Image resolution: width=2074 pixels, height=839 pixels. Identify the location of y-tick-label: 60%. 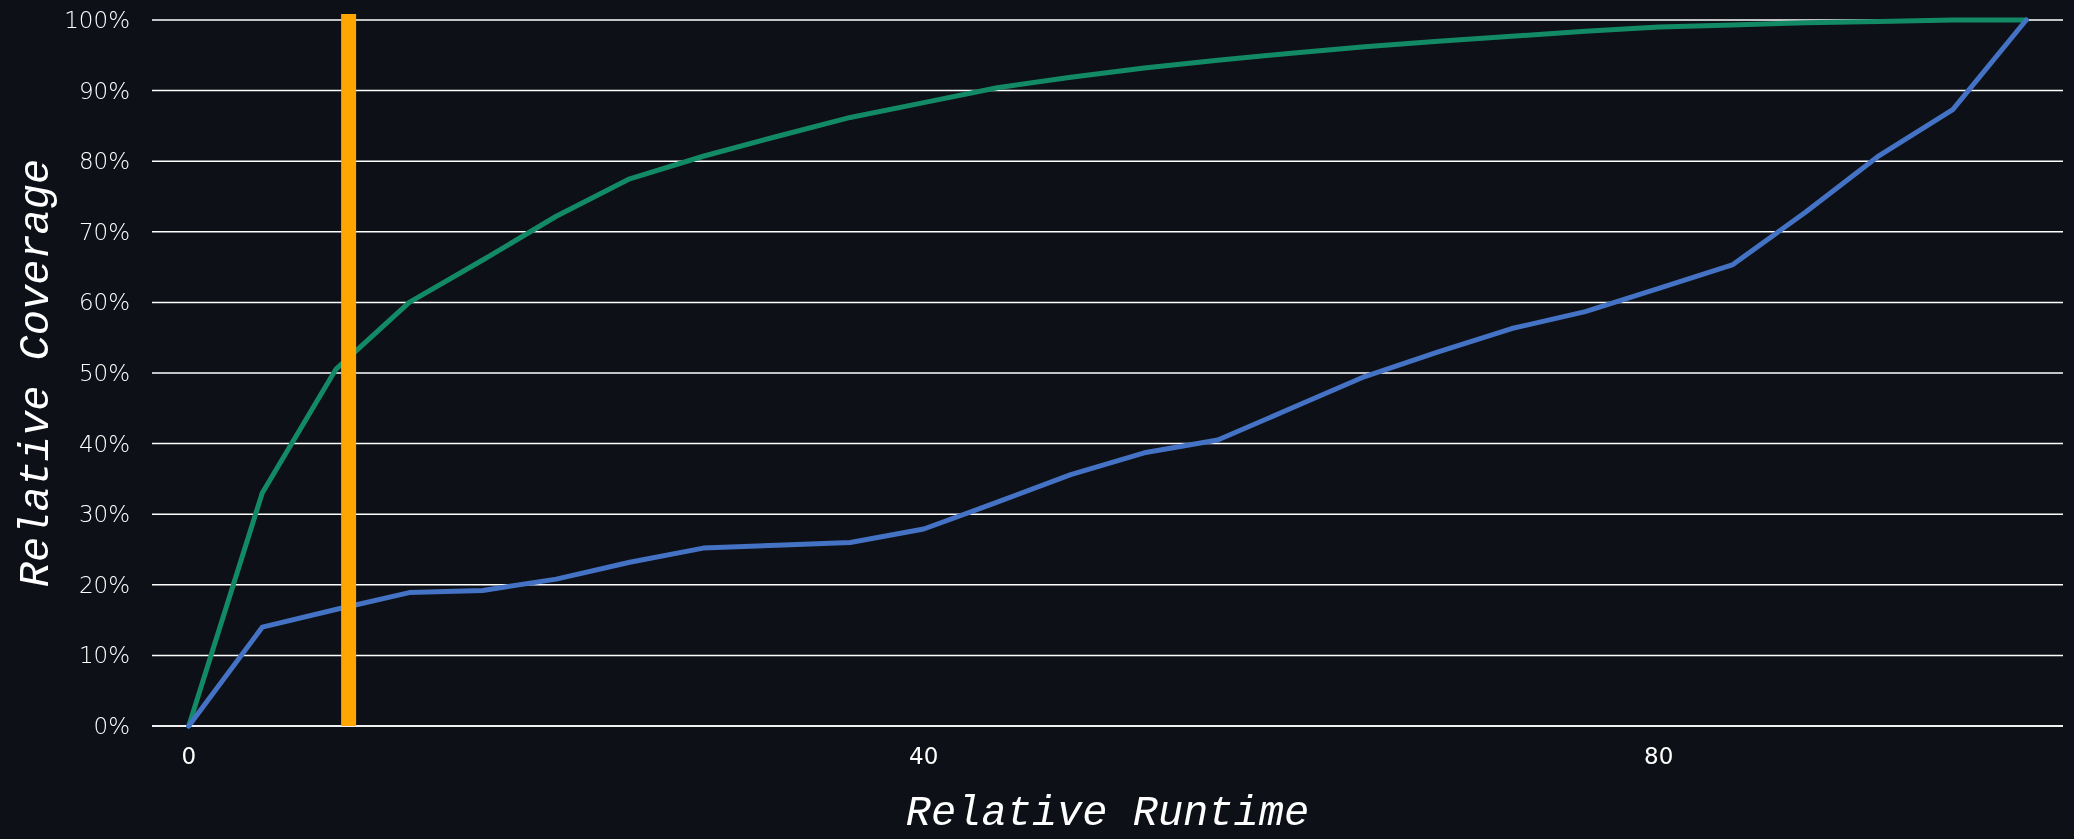
(104, 302).